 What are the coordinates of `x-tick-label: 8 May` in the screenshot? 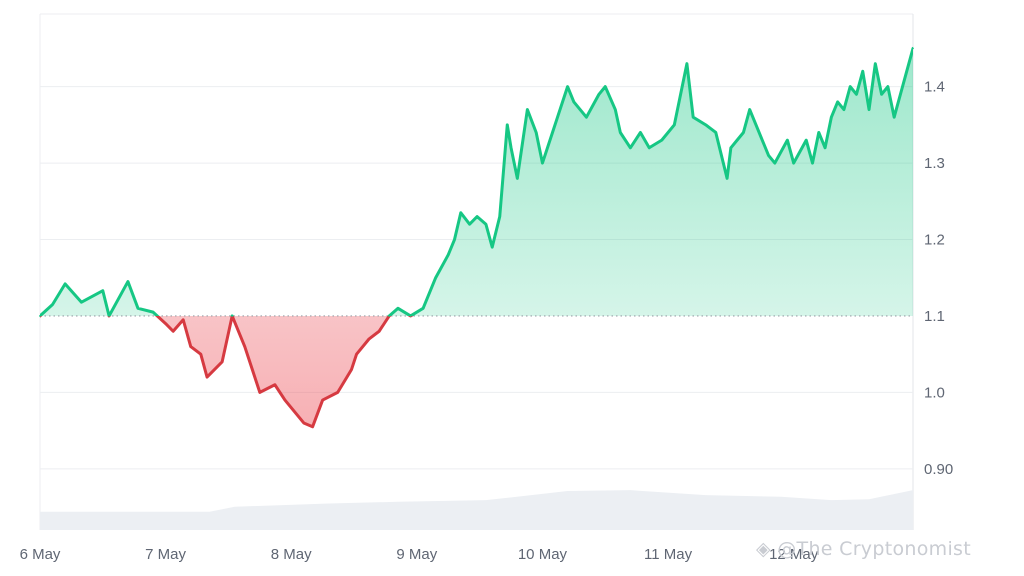 It's located at (291, 554).